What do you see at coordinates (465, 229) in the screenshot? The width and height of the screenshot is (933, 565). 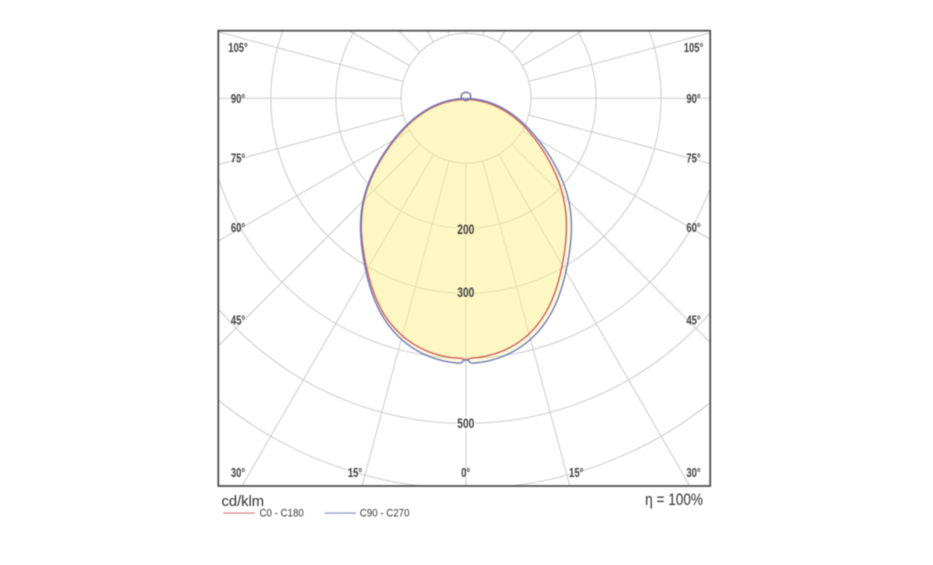 I see `svg-text: 200` at bounding box center [465, 229].